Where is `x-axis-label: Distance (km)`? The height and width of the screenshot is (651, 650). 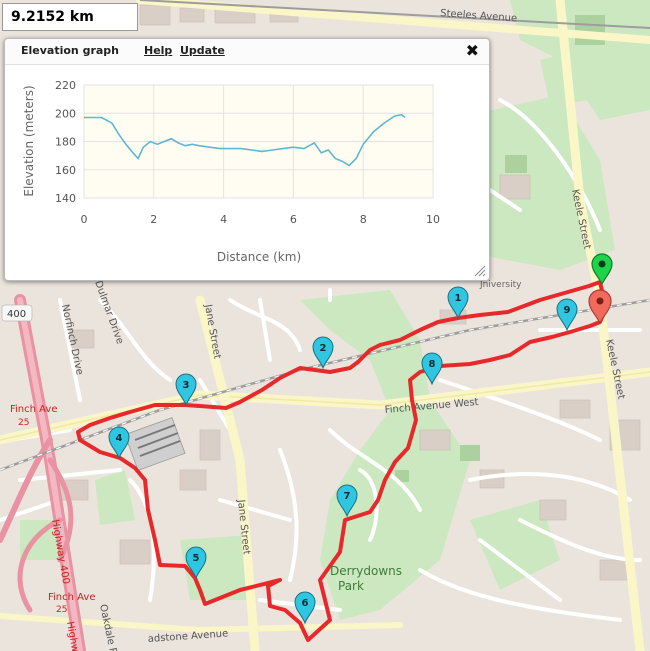 x-axis-label: Distance (km) is located at coordinates (259, 257).